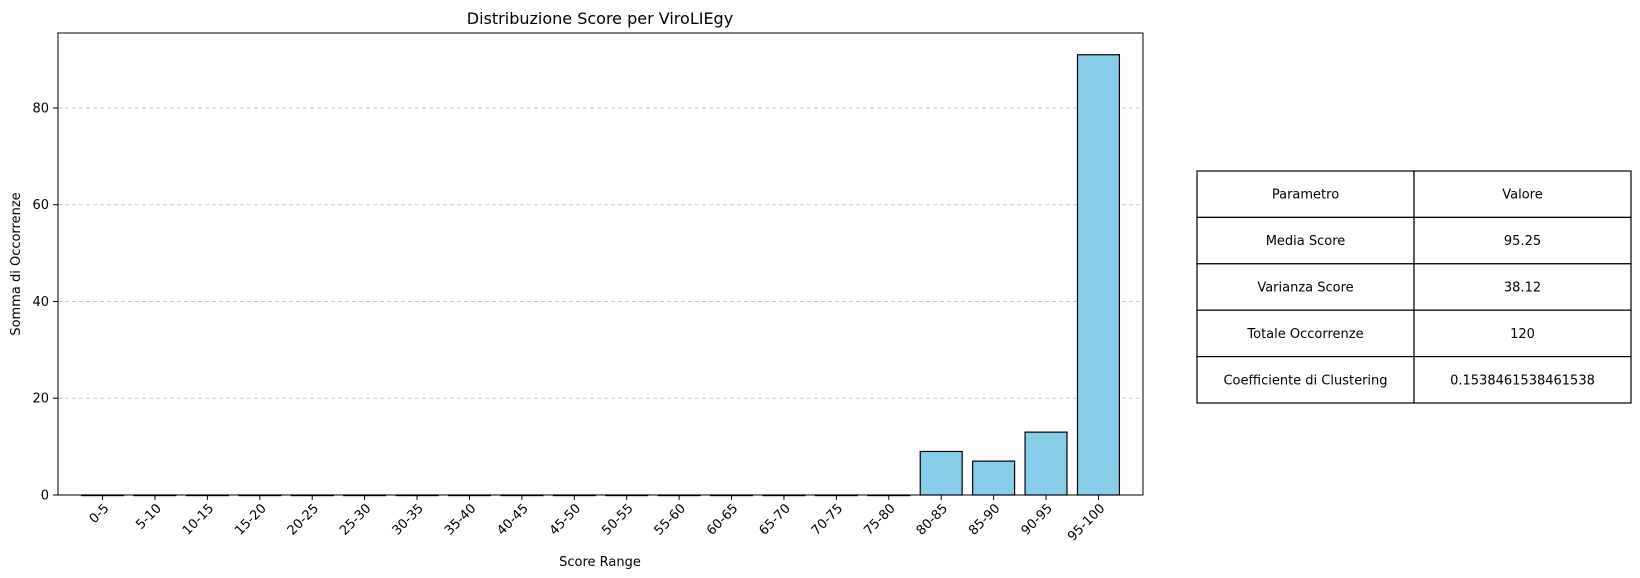 The image size is (1640, 578). I want to click on x-tick-label: 65-70, so click(774, 519).